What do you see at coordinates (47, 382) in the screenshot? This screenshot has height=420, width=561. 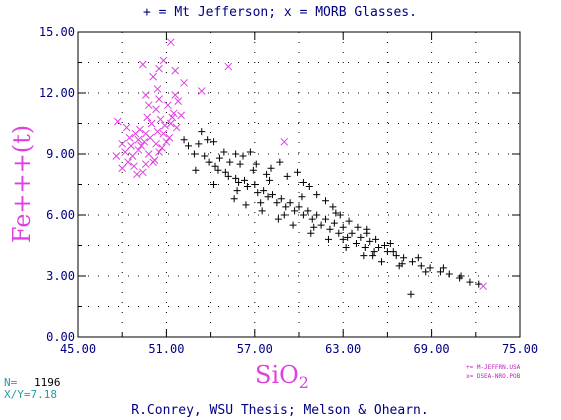 I see `n-value: 1196` at bounding box center [47, 382].